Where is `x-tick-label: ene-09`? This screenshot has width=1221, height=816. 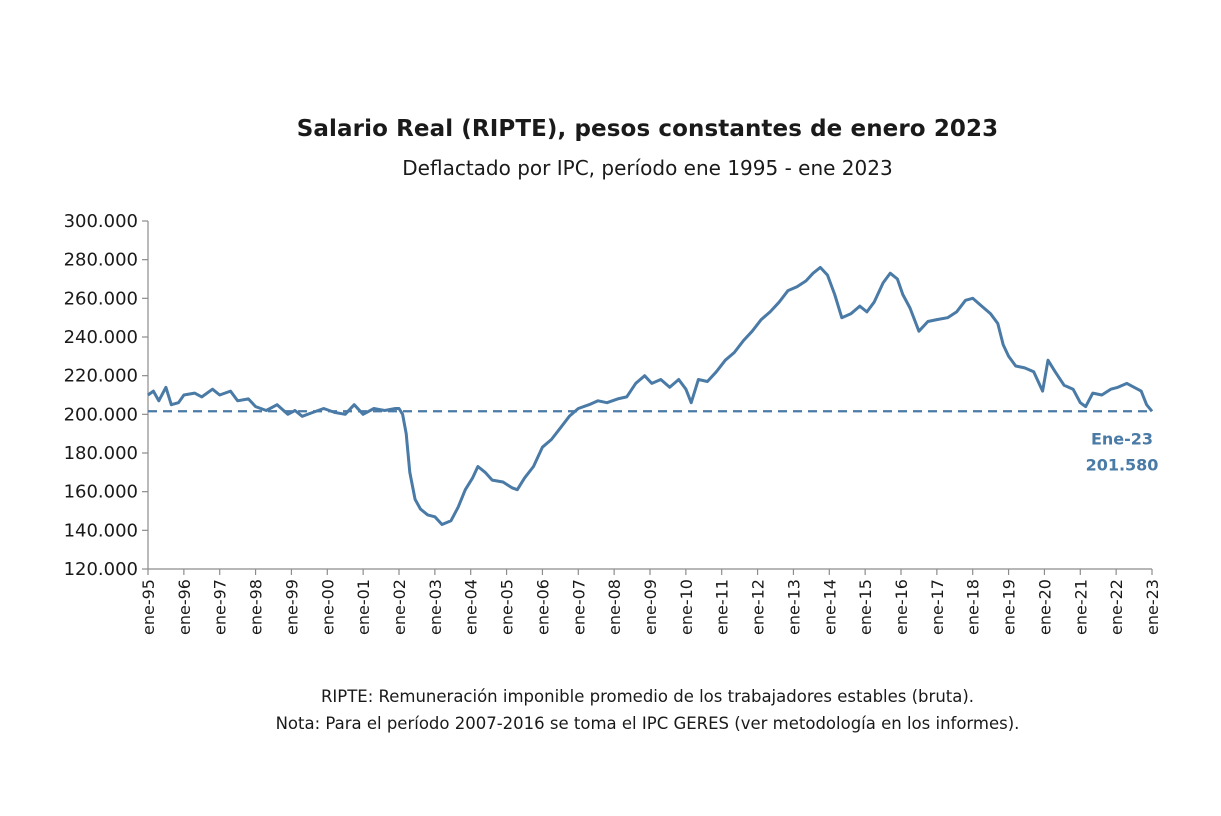
x-tick-label: ene-09 is located at coordinates (650, 607).